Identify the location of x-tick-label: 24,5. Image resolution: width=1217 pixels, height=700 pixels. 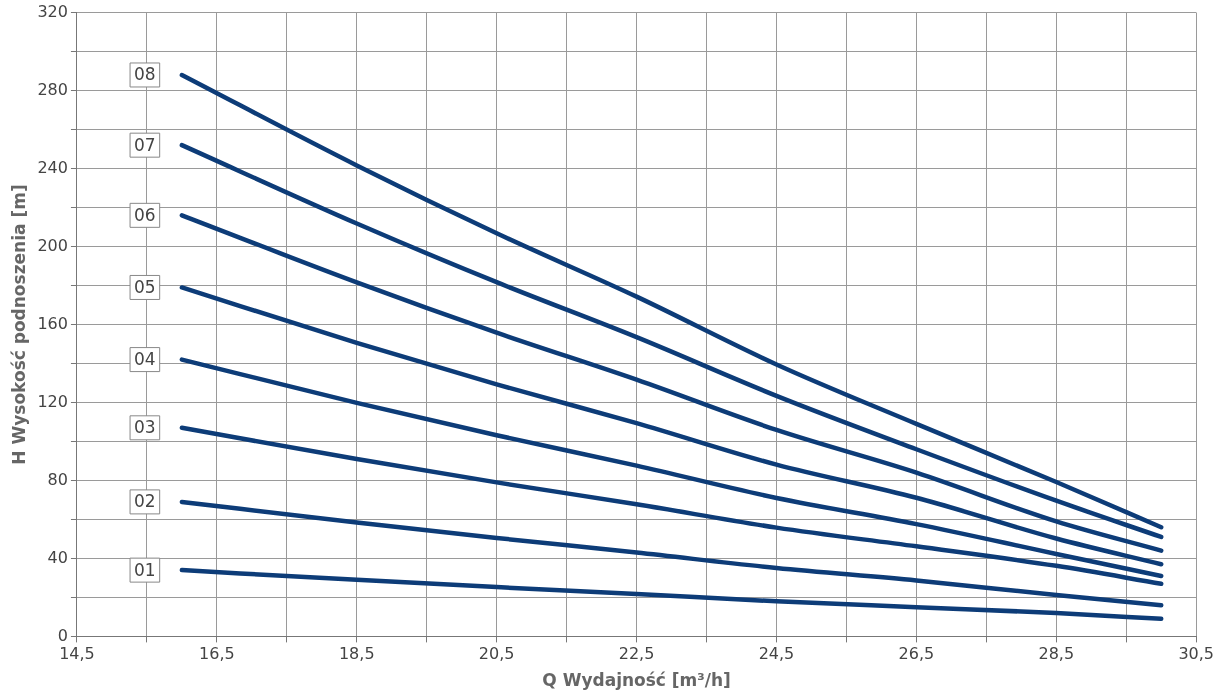
(776, 654).